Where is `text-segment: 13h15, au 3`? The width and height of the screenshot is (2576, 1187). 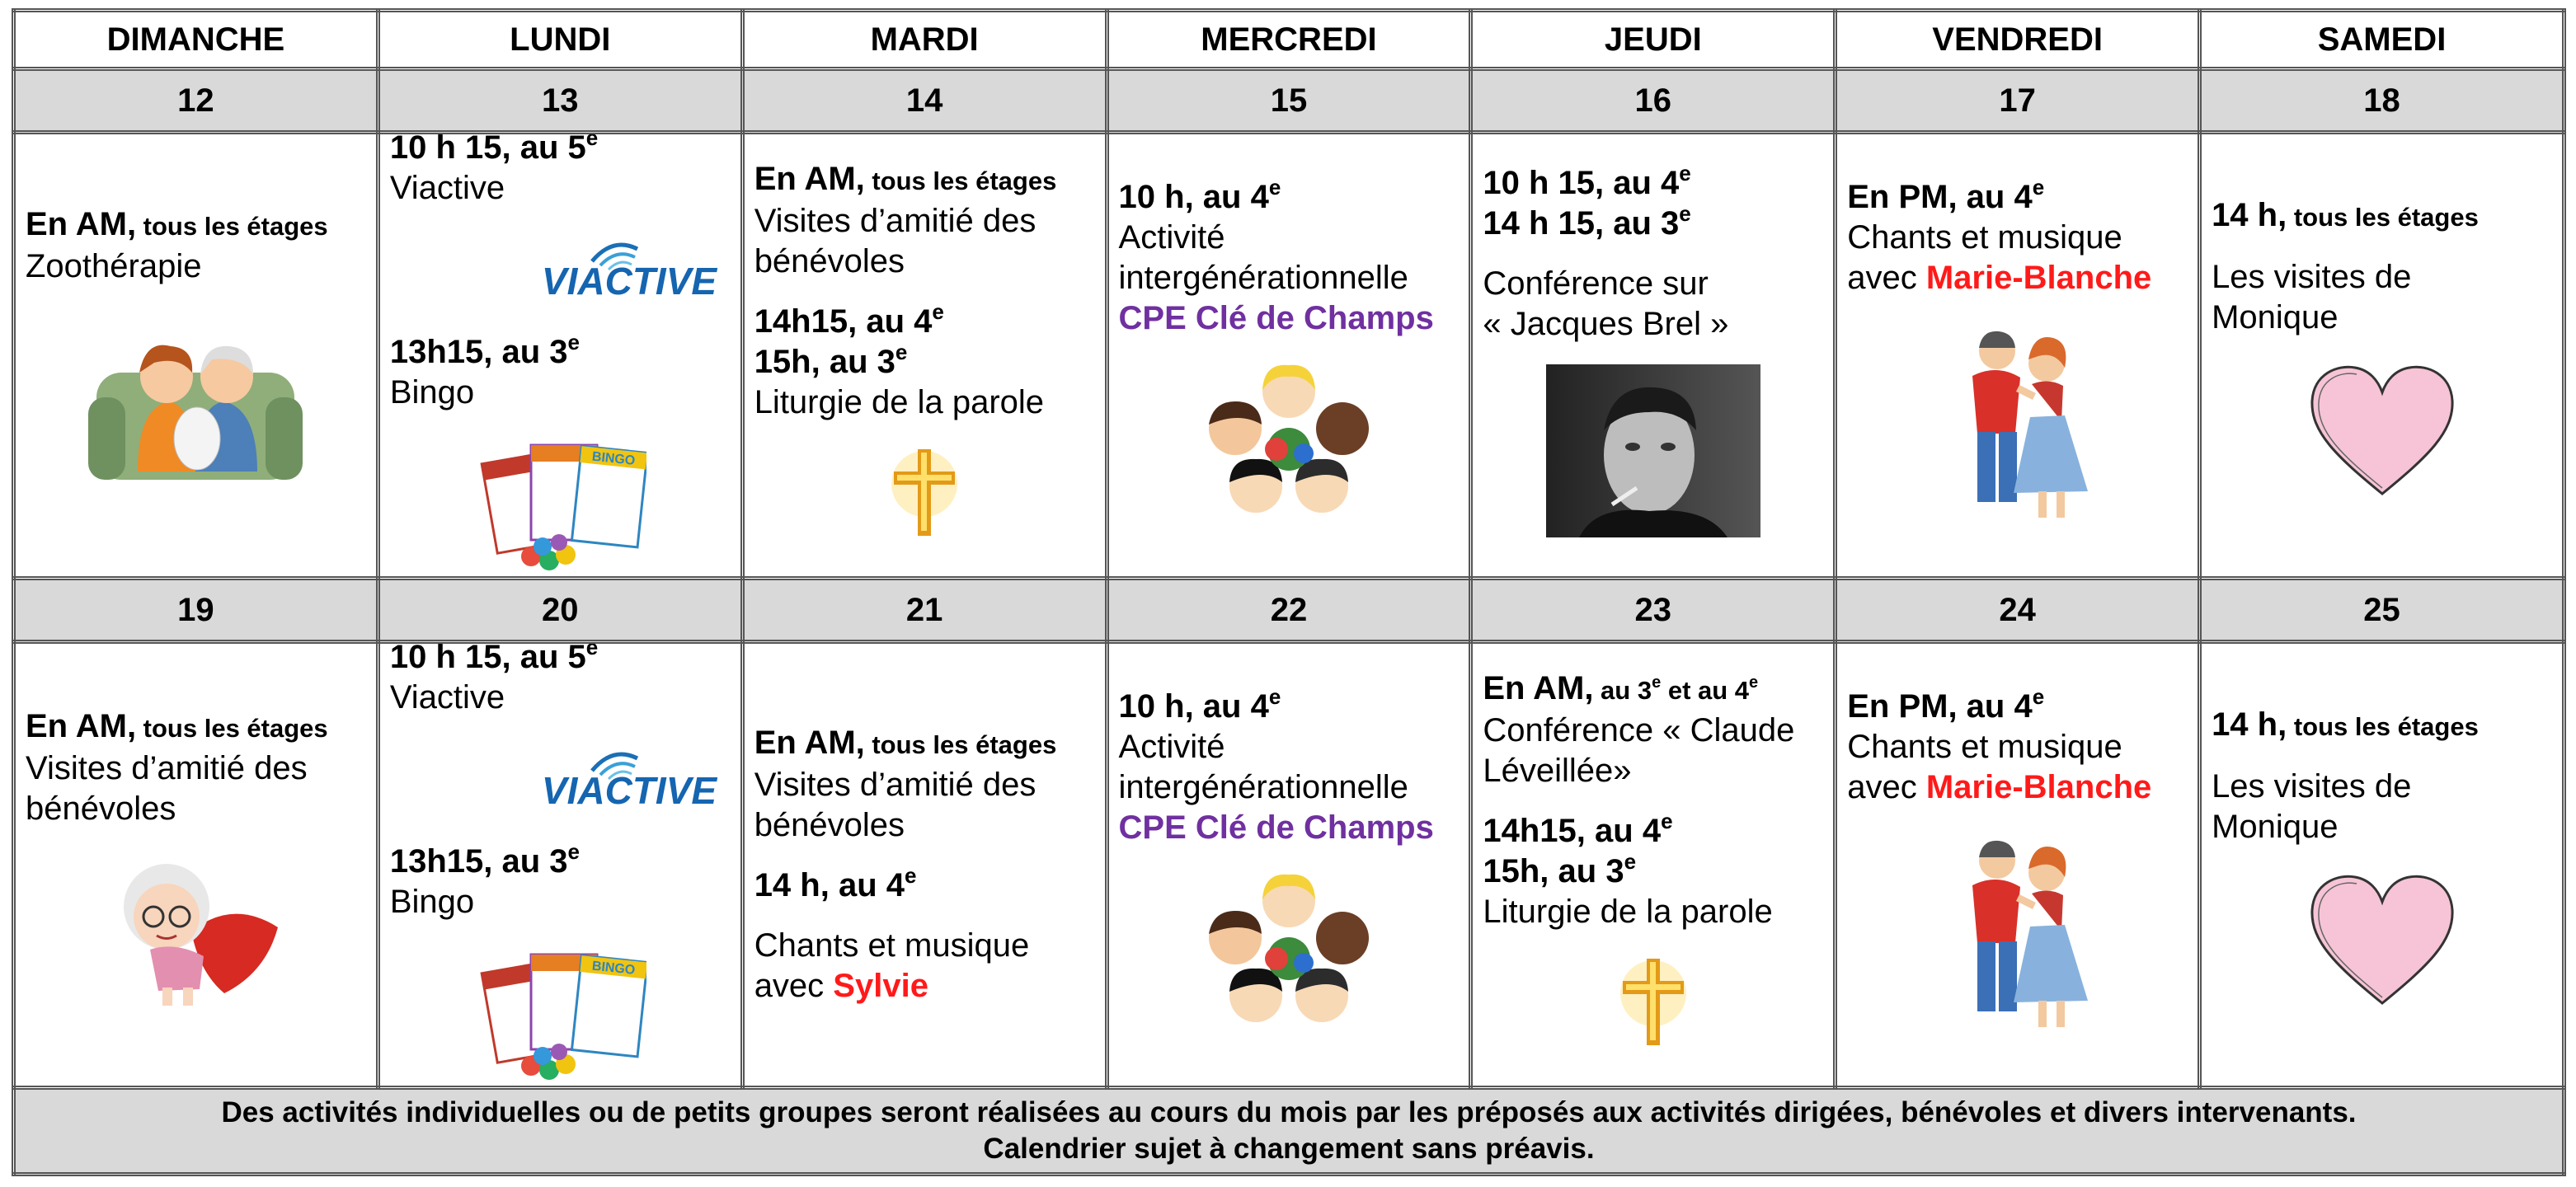
text-segment: 13h15, au 3 is located at coordinates (478, 352).